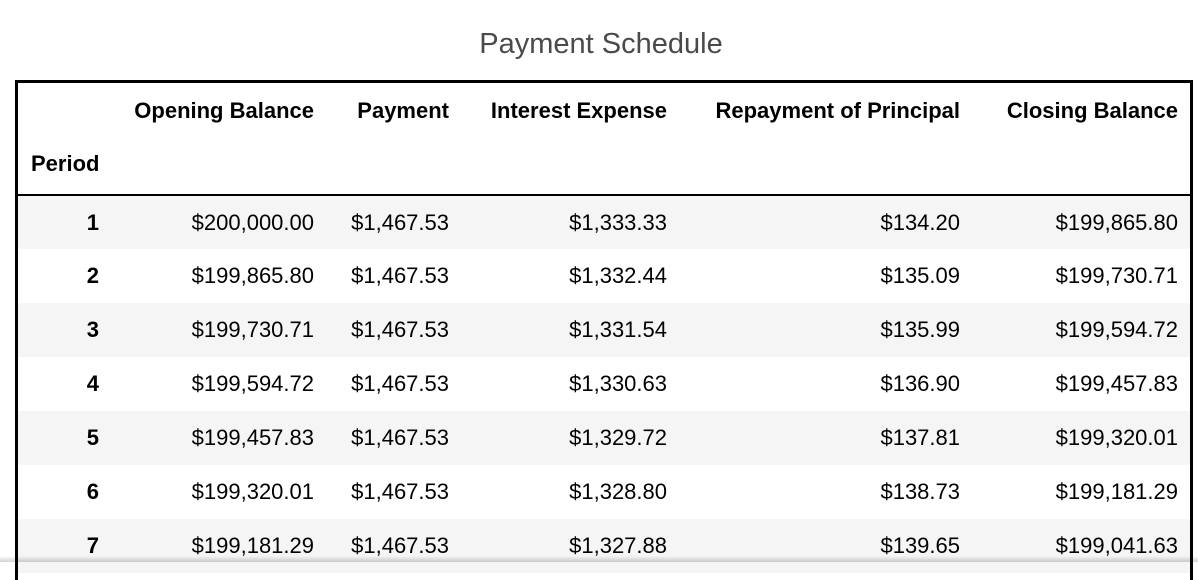  I want to click on cell-closing-balance: $199,181.29, so click(1116, 491).